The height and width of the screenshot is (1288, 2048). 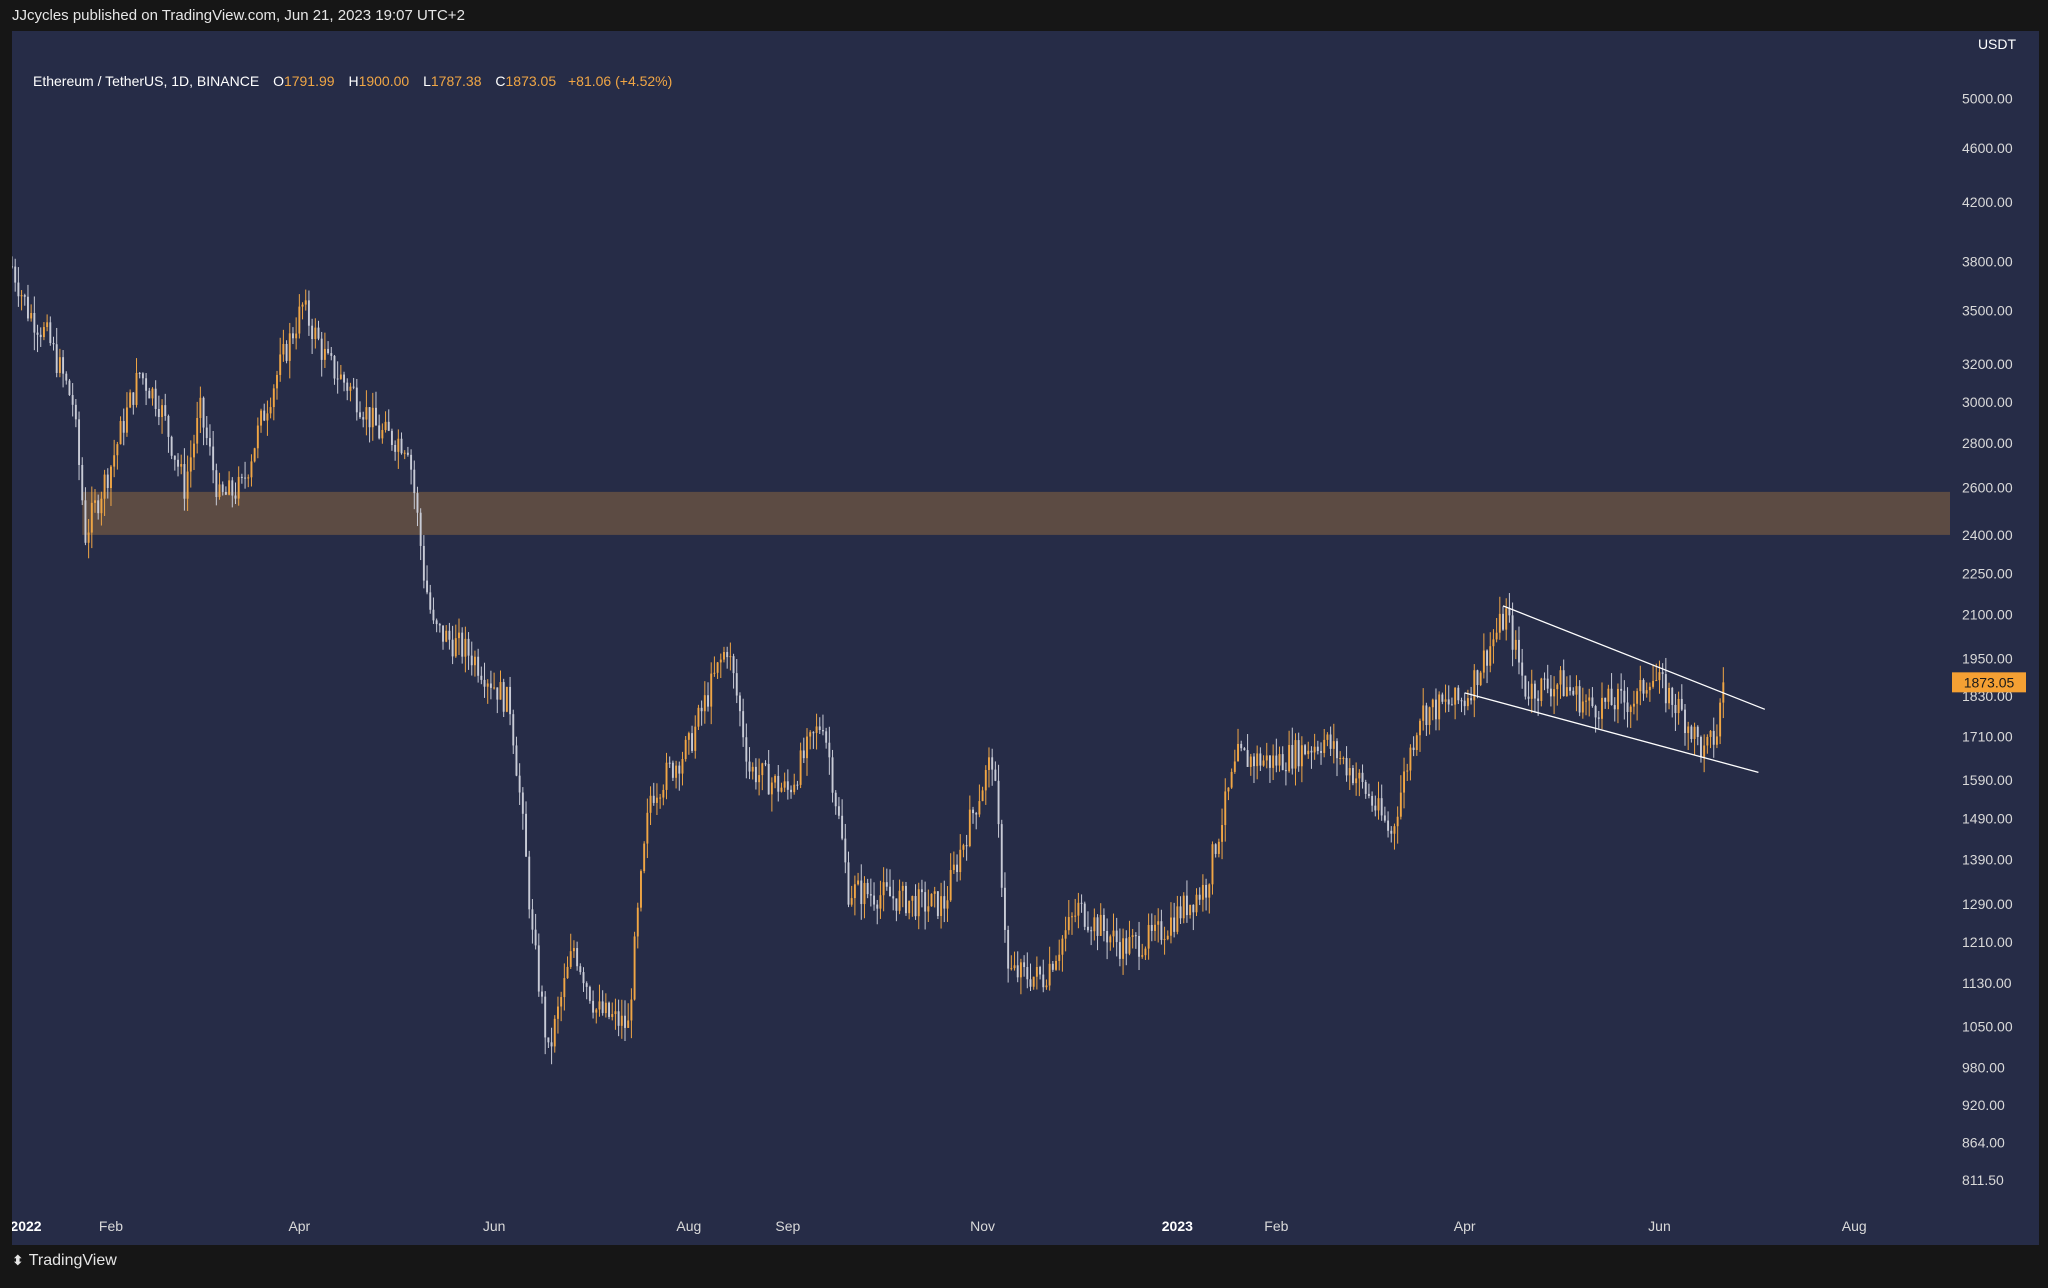 What do you see at coordinates (427, 81) in the screenshot?
I see `low-label: L` at bounding box center [427, 81].